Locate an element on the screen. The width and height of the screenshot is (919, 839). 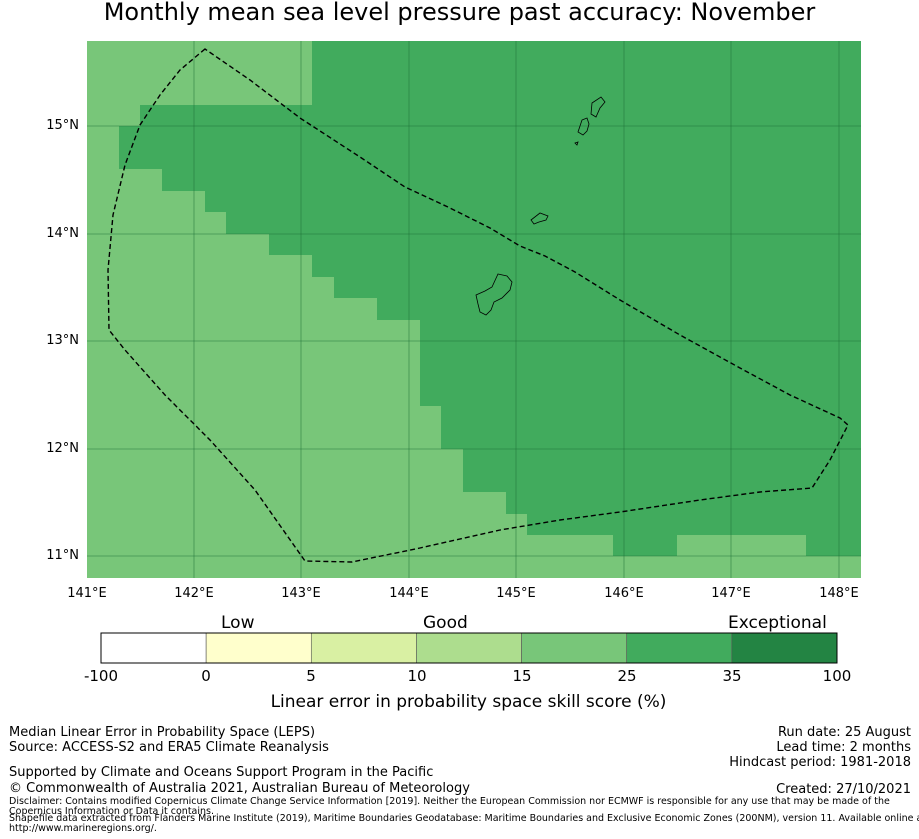
colorbar-tick: -100 is located at coordinates (101, 676).